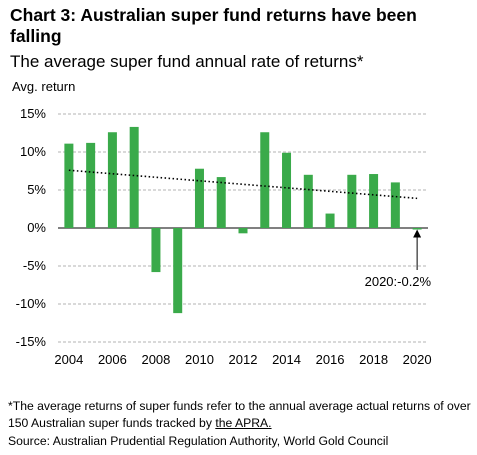  What do you see at coordinates (398, 281) in the screenshot?
I see `annotation-label: 2020:-0.2%` at bounding box center [398, 281].